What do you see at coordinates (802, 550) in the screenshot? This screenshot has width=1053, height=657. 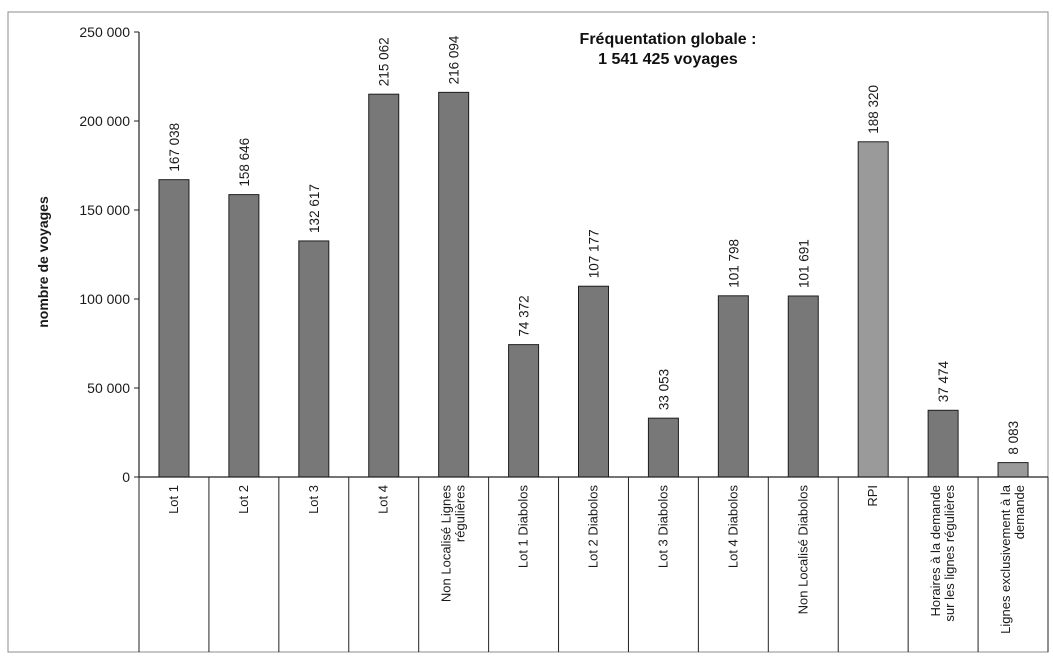 I see `category-label: Non Localisé Diabolos` at bounding box center [802, 550].